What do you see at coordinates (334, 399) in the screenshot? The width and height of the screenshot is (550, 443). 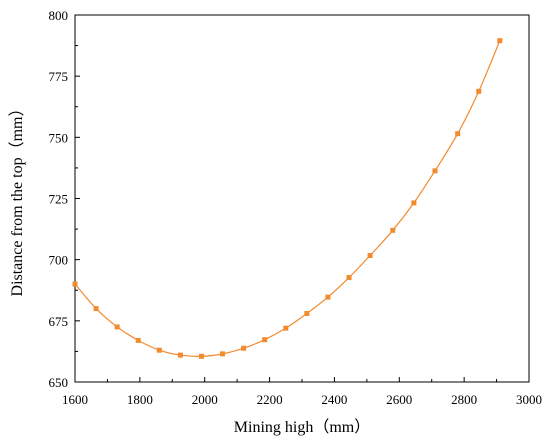 I see `x-tick-label: 2400` at bounding box center [334, 399].